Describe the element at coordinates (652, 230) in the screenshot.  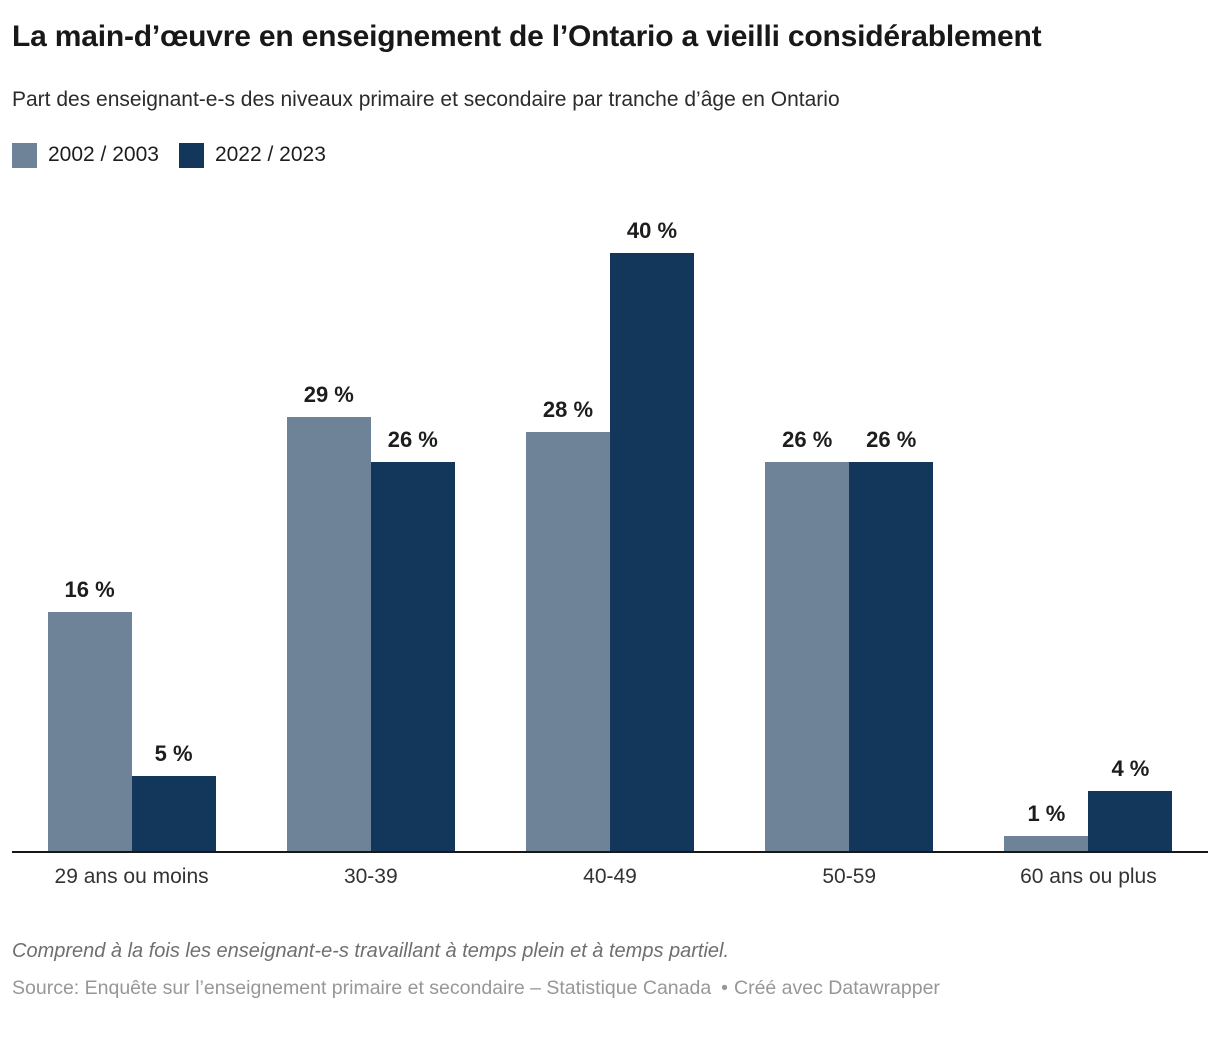
I see `value-label: 40 %` at that location.